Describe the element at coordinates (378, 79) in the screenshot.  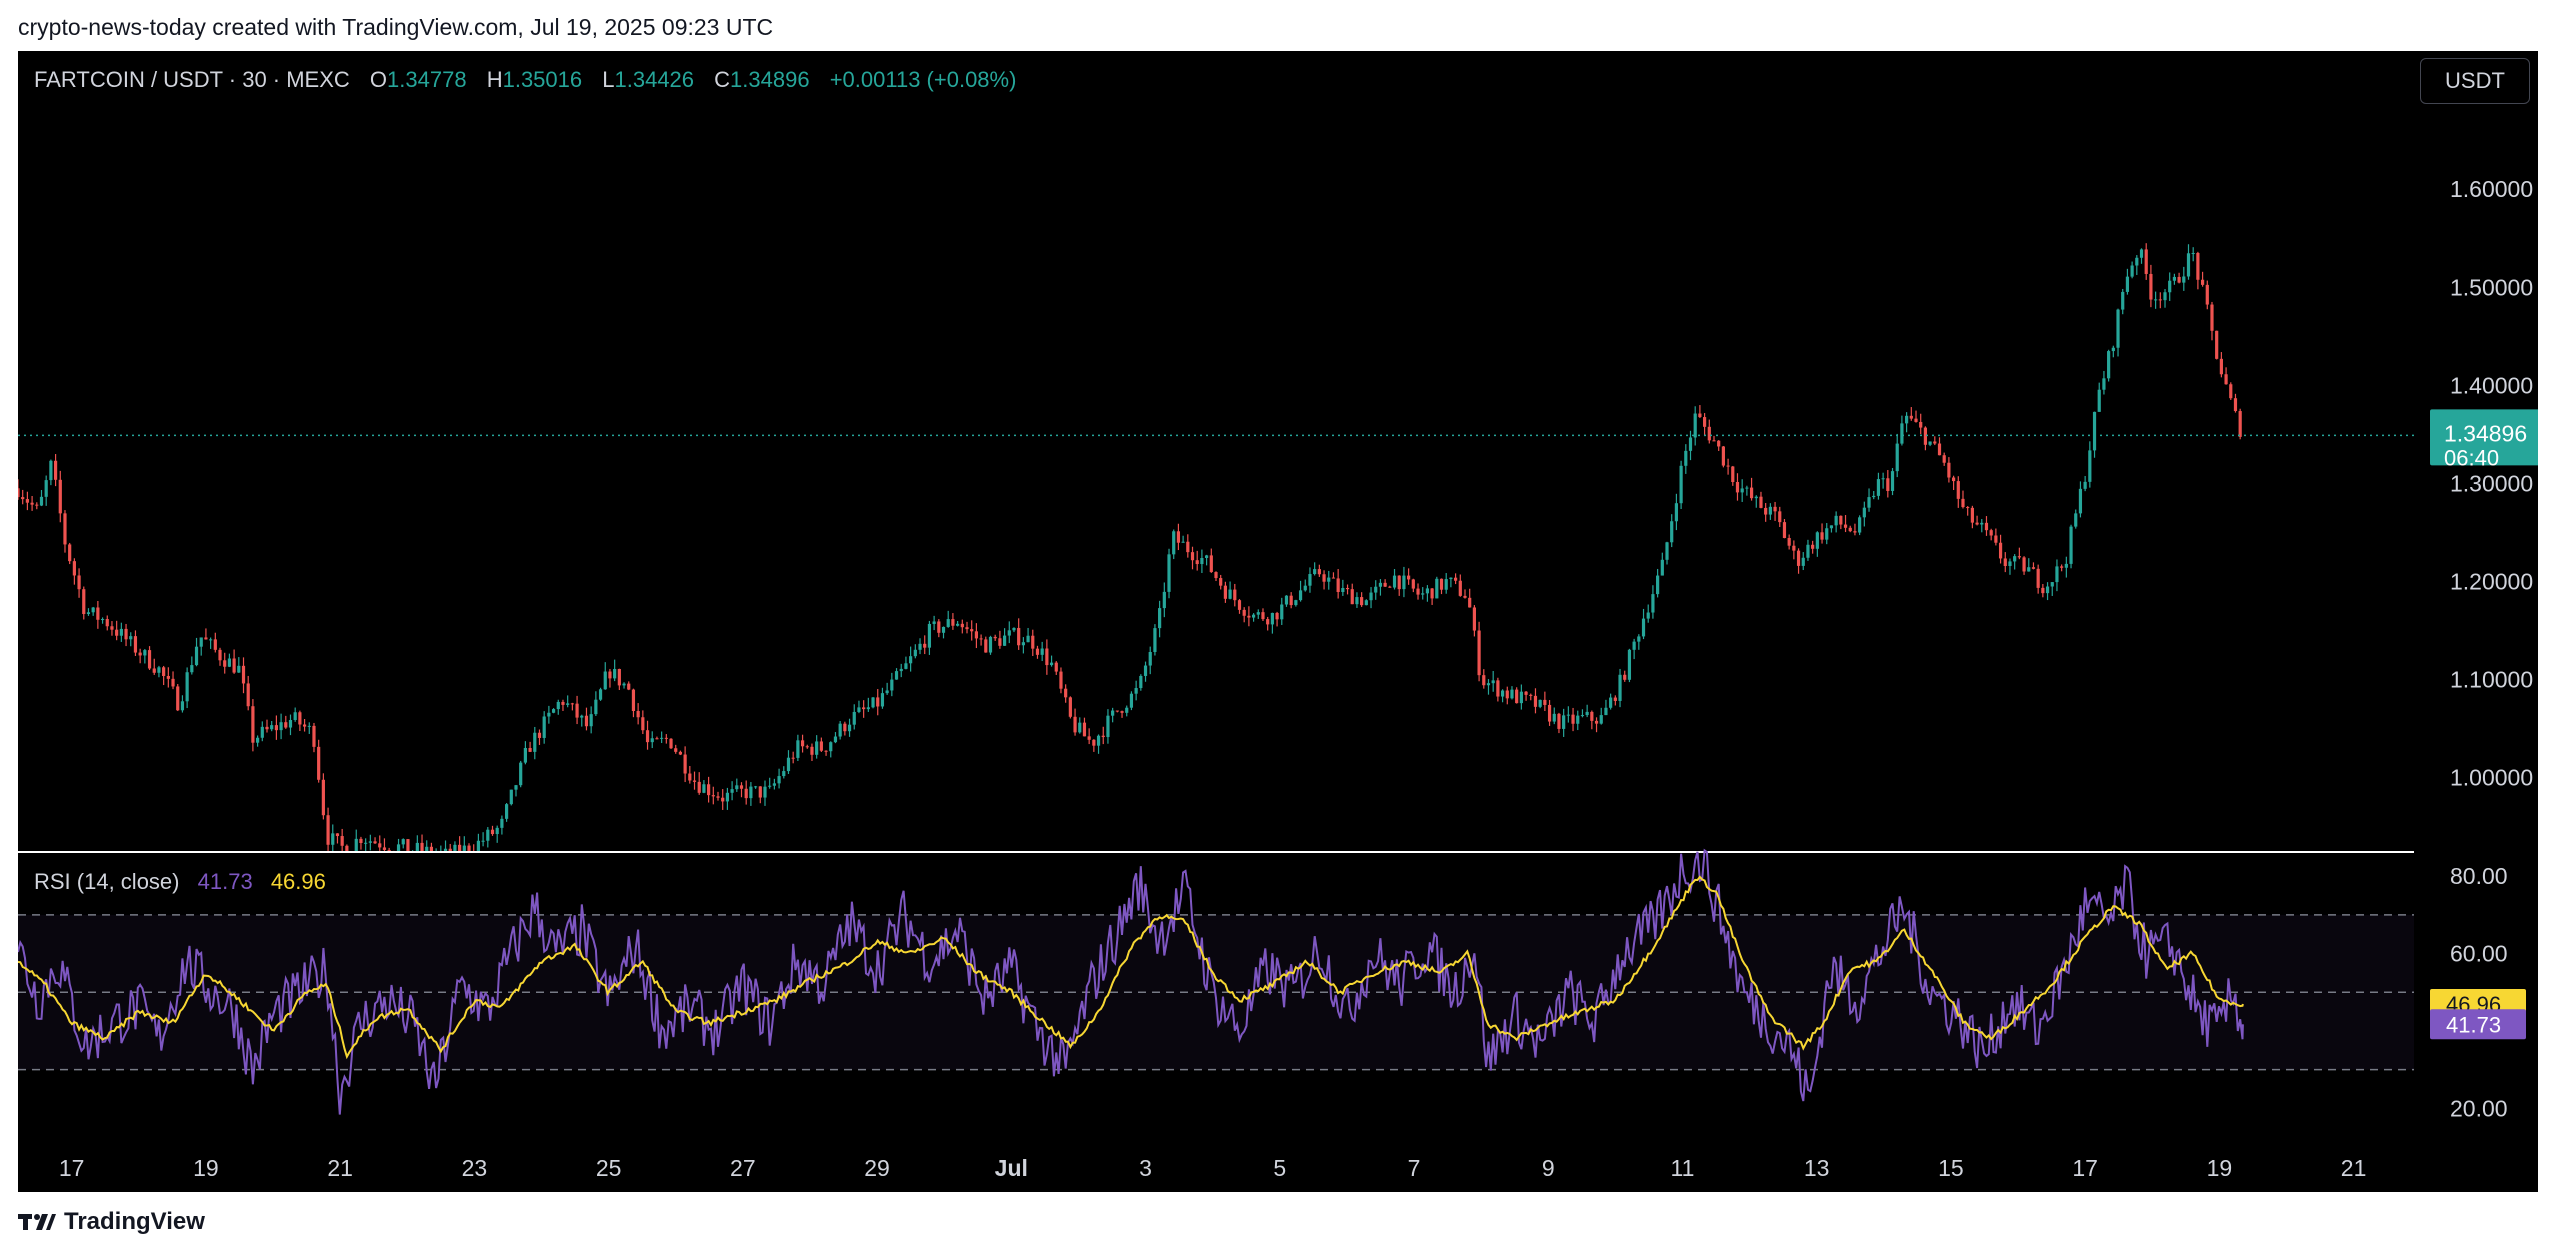
I see `open-label: O` at that location.